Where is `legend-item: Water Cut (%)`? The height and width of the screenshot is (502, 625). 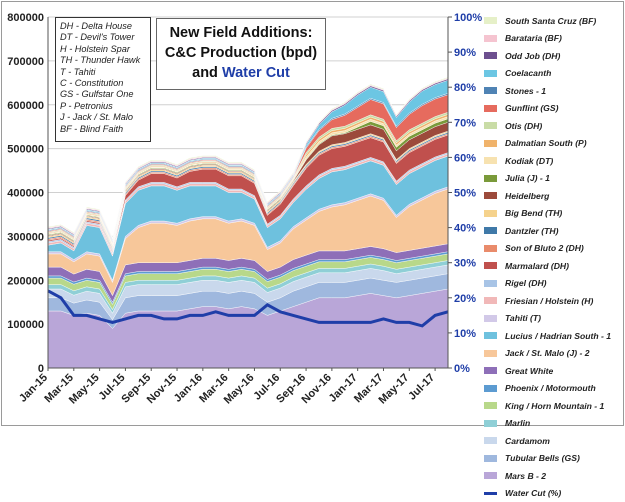 legend-item: Water Cut (%) is located at coordinates (554, 493).